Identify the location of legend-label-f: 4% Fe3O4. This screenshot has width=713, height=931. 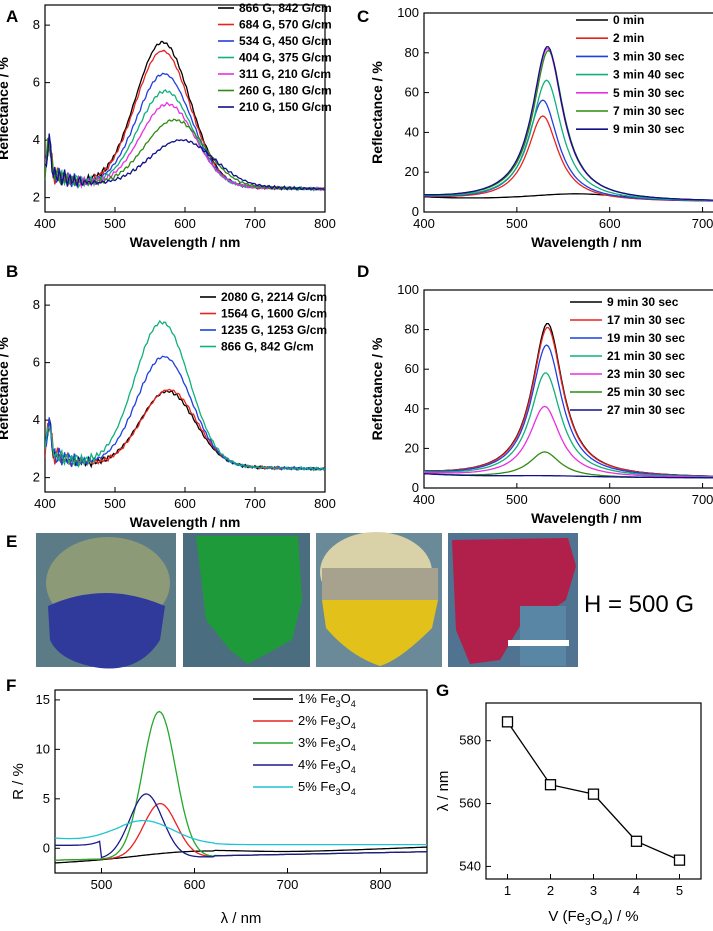
(327, 766).